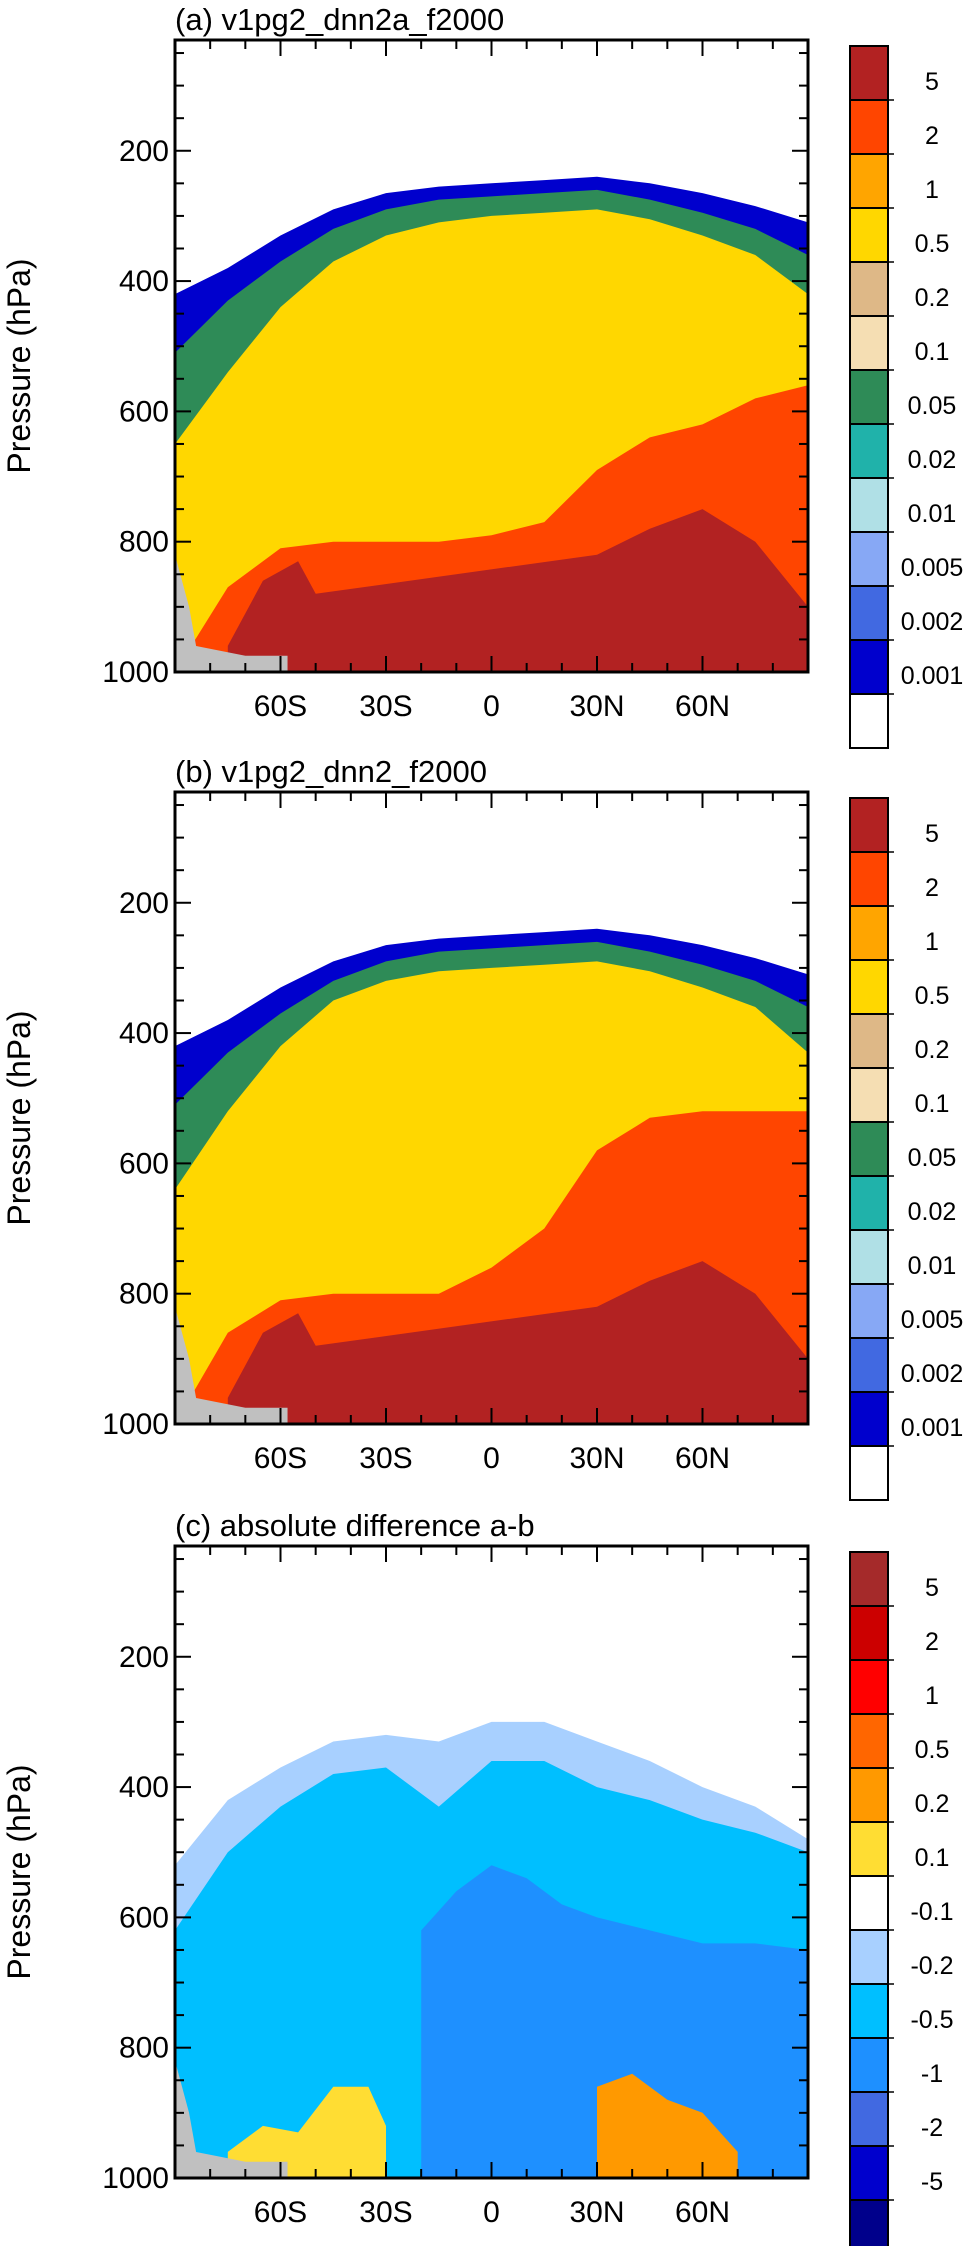  Describe the element at coordinates (331, 771) in the screenshot. I see `chart-title: (b) v1pg2_dnn2_f2000` at that location.